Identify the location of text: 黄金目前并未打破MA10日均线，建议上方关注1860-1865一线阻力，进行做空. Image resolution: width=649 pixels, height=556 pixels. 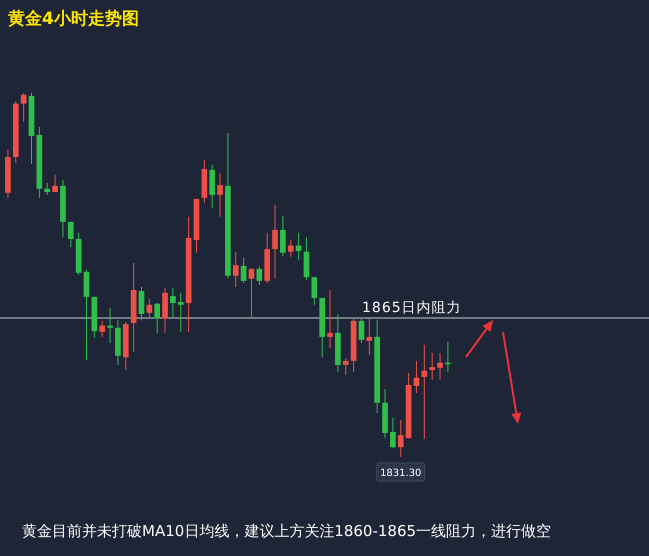
(287, 531).